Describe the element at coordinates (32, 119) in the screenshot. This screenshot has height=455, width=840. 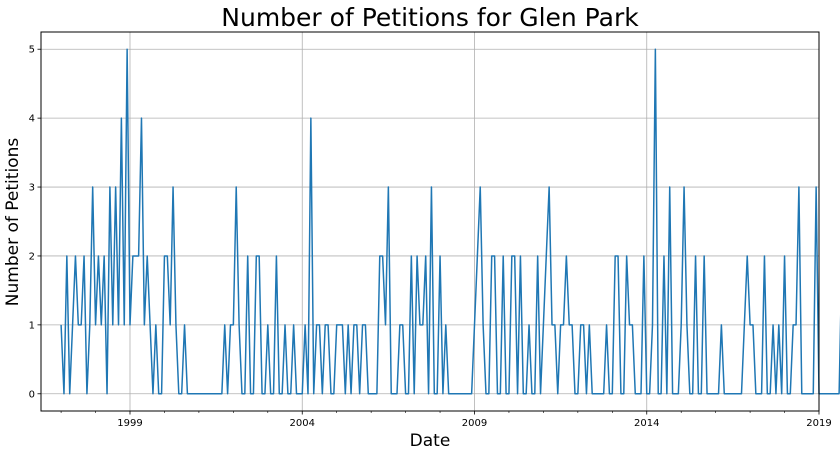
I see `y-tick-label: 4` at that location.